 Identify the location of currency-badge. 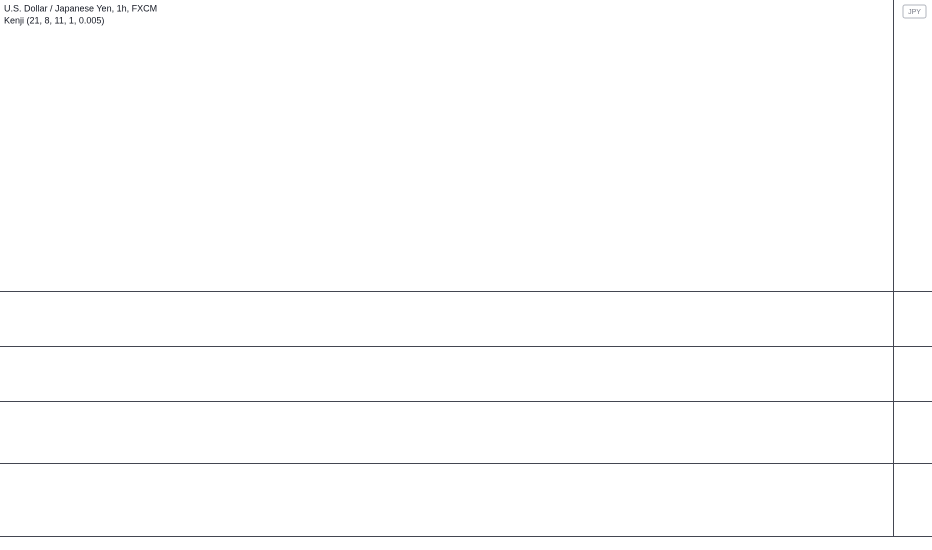
(914, 11).